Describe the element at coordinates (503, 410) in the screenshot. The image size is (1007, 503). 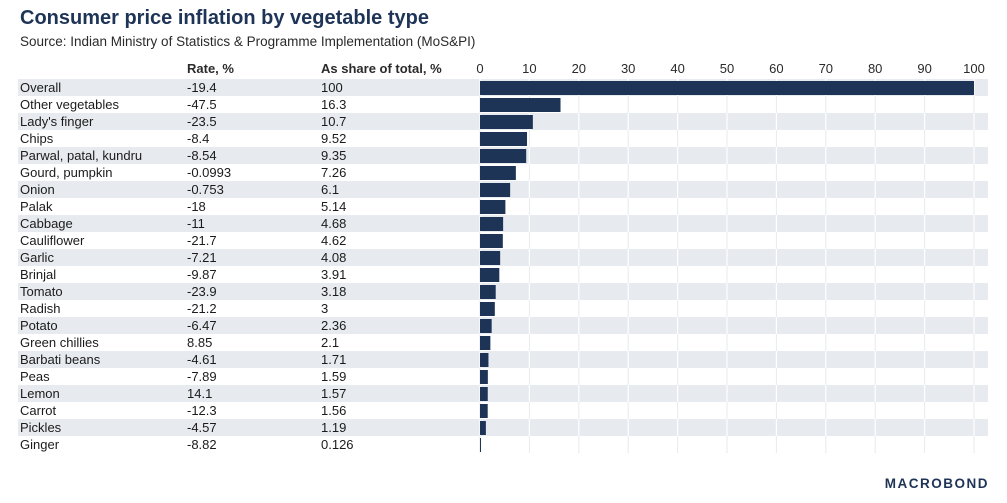
I see `table-row: Carrot -12.3 1.56` at that location.